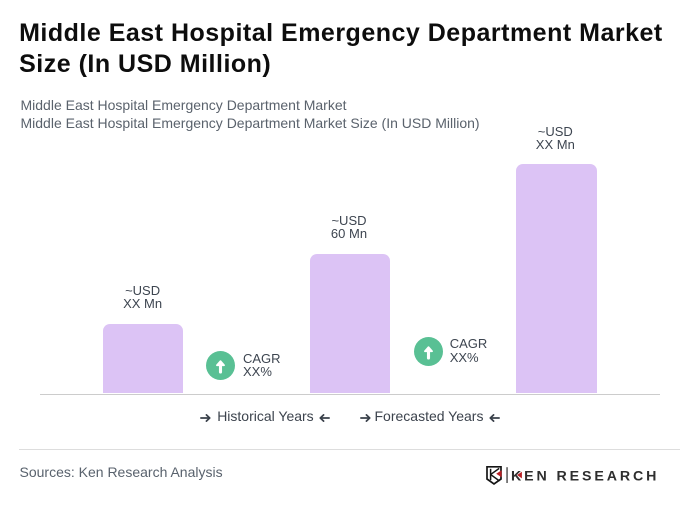 Image resolution: width=700 pixels, height=520 pixels. Describe the element at coordinates (585, 476) in the screenshot. I see `svg-text: KEN RESEARCH` at that location.